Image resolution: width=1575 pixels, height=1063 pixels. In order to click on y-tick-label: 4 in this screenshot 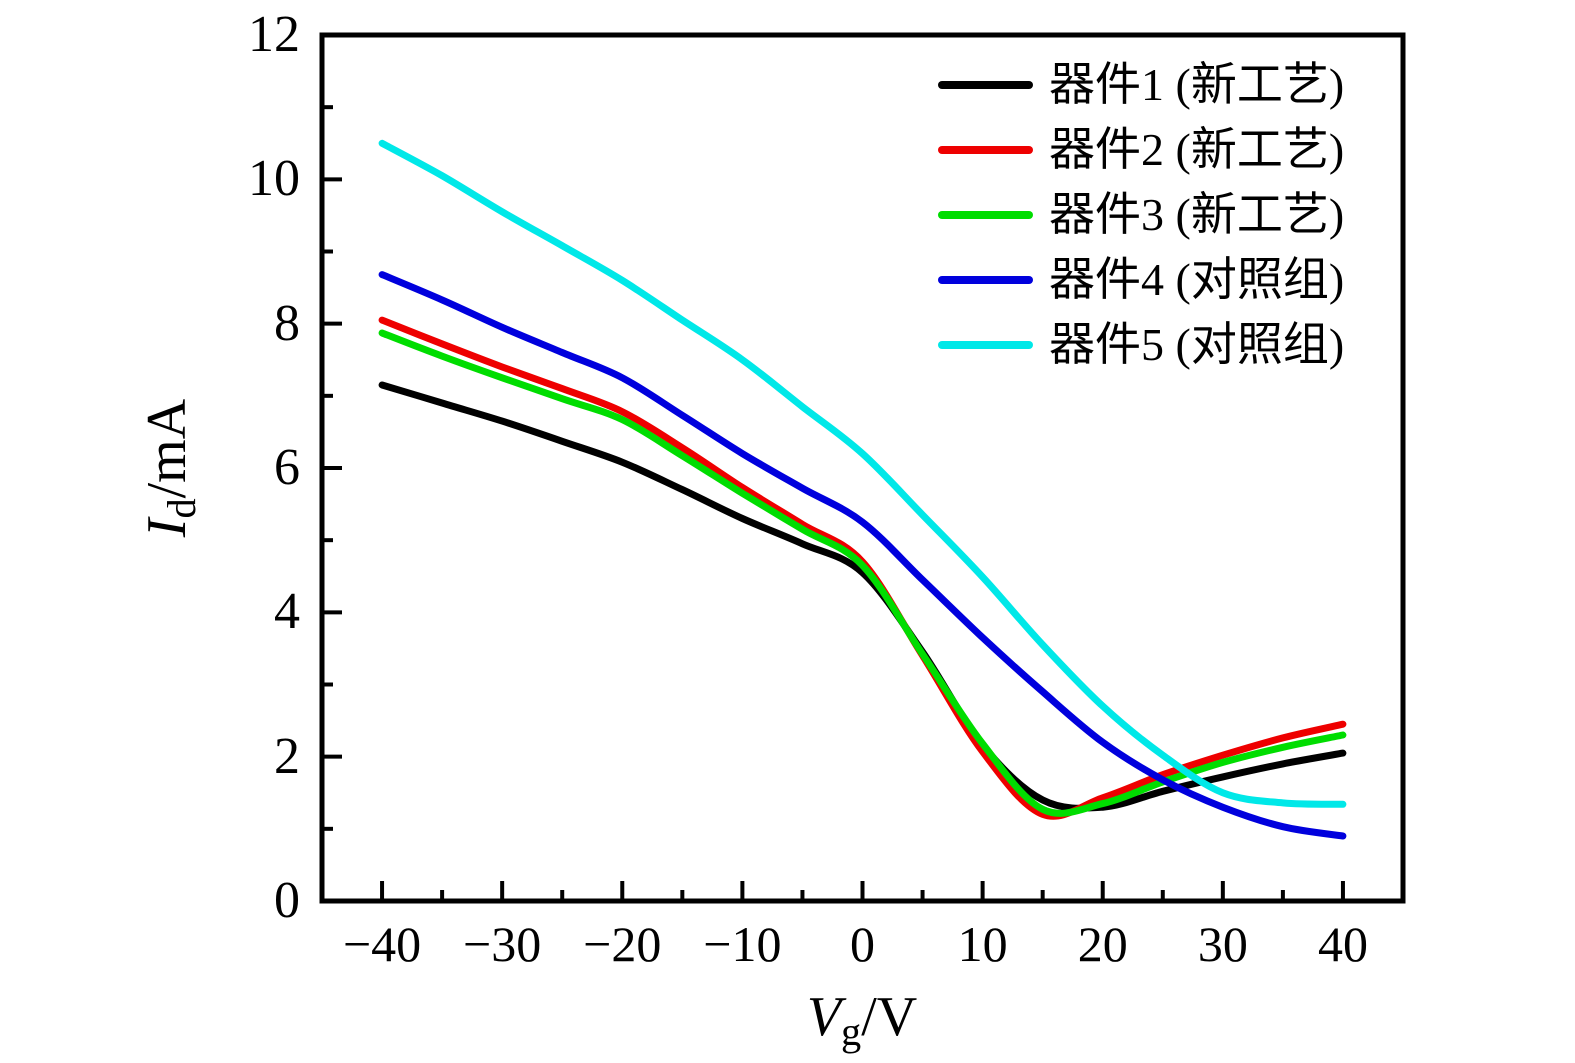, I will do `click(287, 612)`.